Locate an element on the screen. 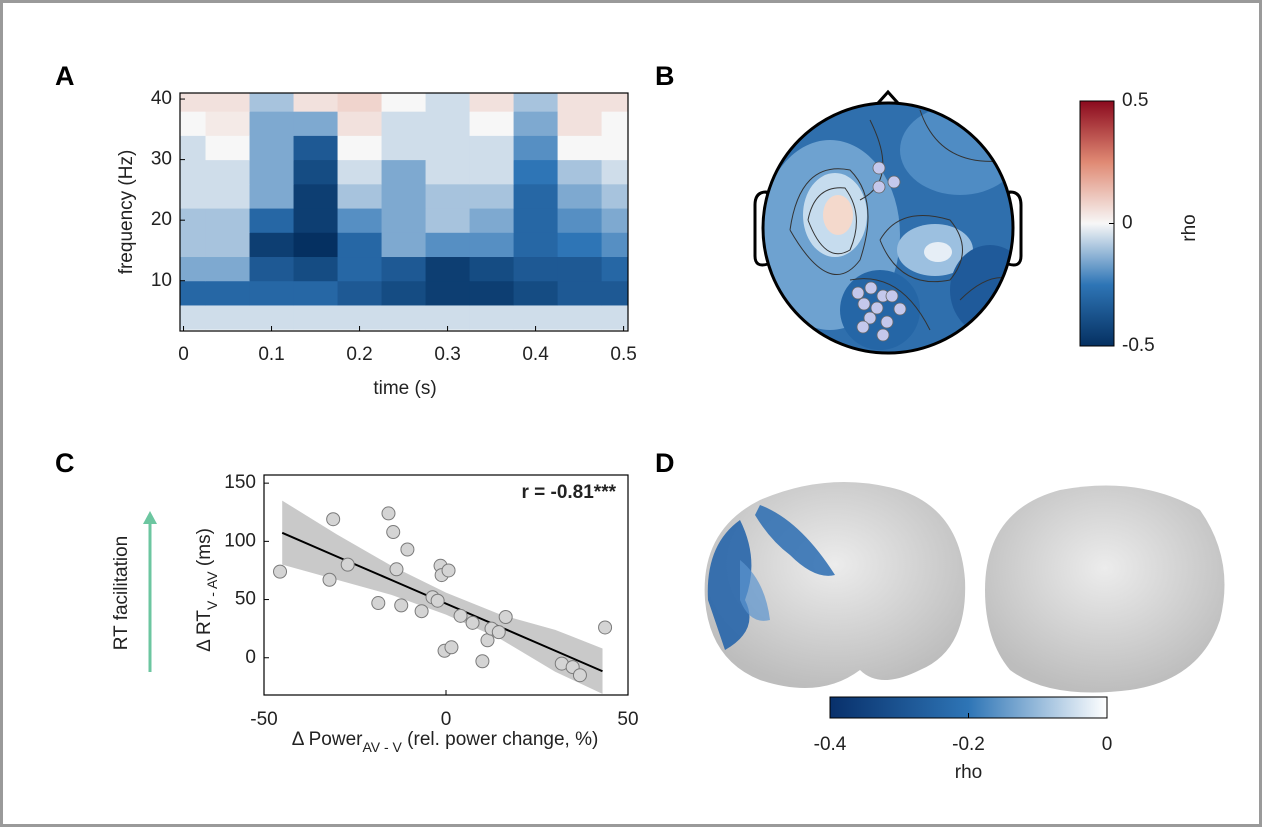 The height and width of the screenshot is (827, 1262). label-rest: (ms) is located at coordinates (204, 549).